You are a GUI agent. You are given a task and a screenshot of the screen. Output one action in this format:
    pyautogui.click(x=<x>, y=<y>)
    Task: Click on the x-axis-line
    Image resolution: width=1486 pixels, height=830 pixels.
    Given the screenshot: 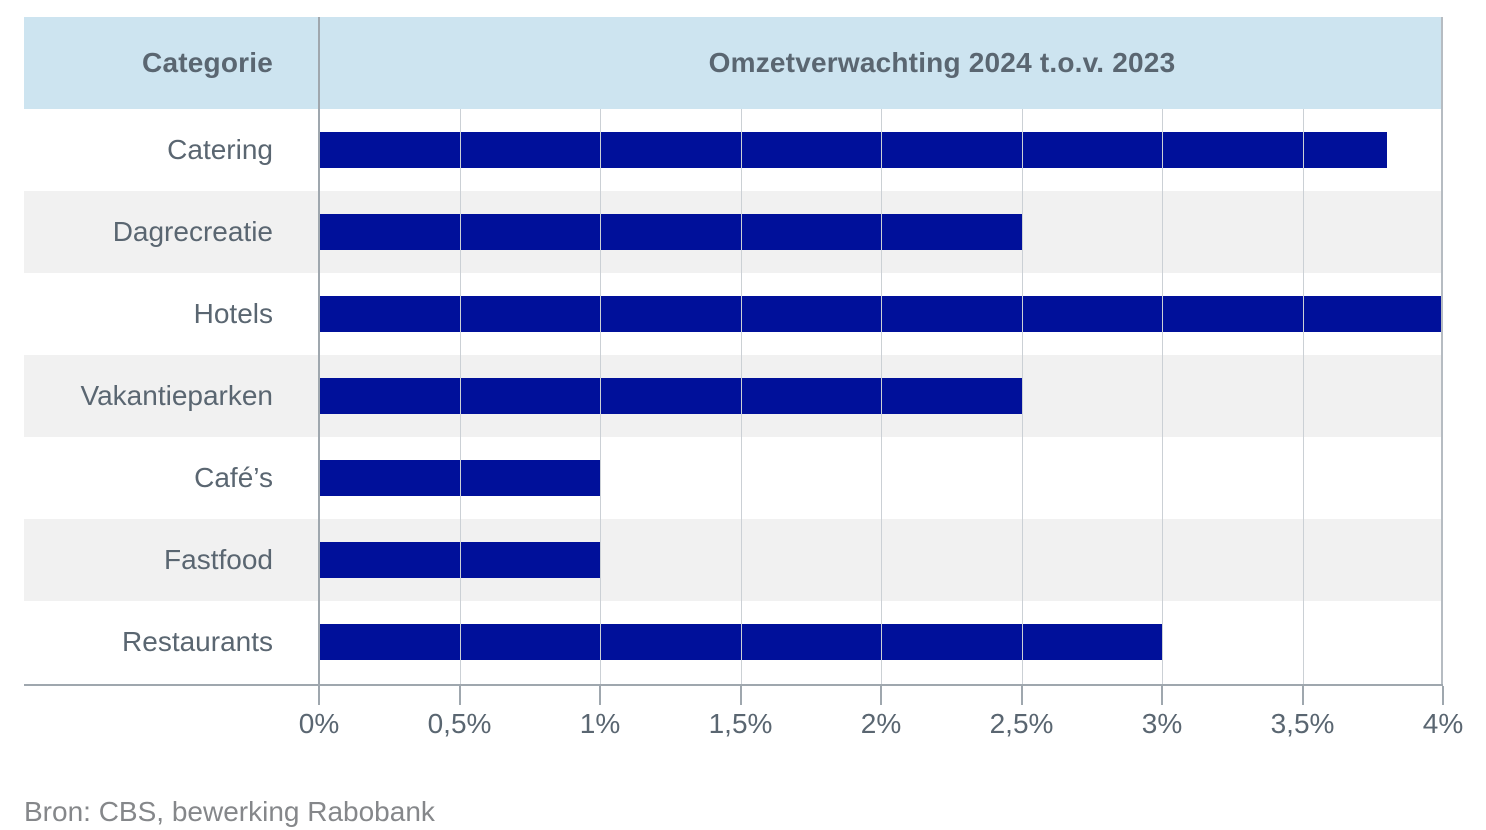 What is the action you would take?
    pyautogui.click(x=733, y=685)
    